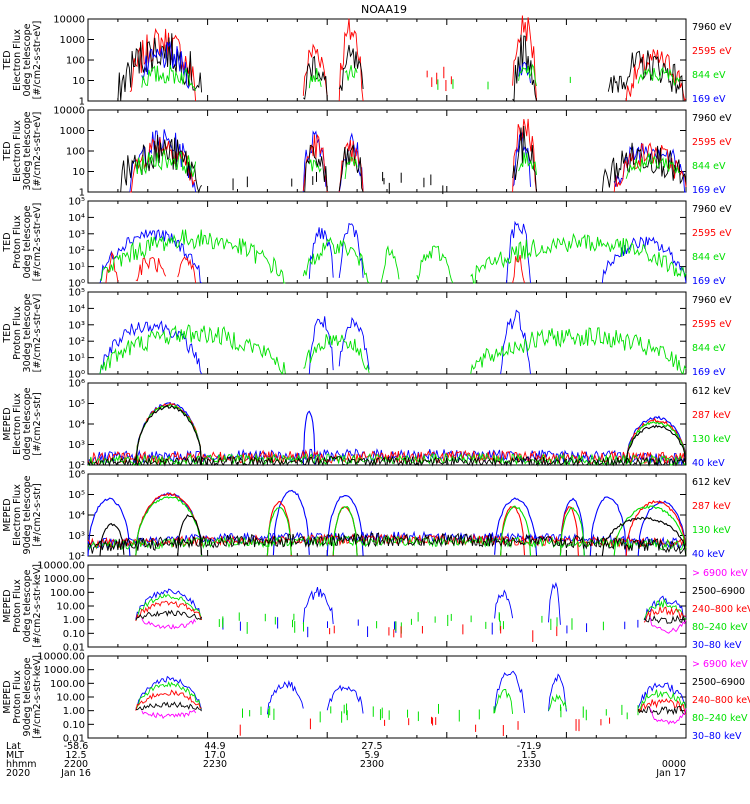 The image size is (750, 804). I want to click on y-tick-label: 1000.00, so click(64, 670).